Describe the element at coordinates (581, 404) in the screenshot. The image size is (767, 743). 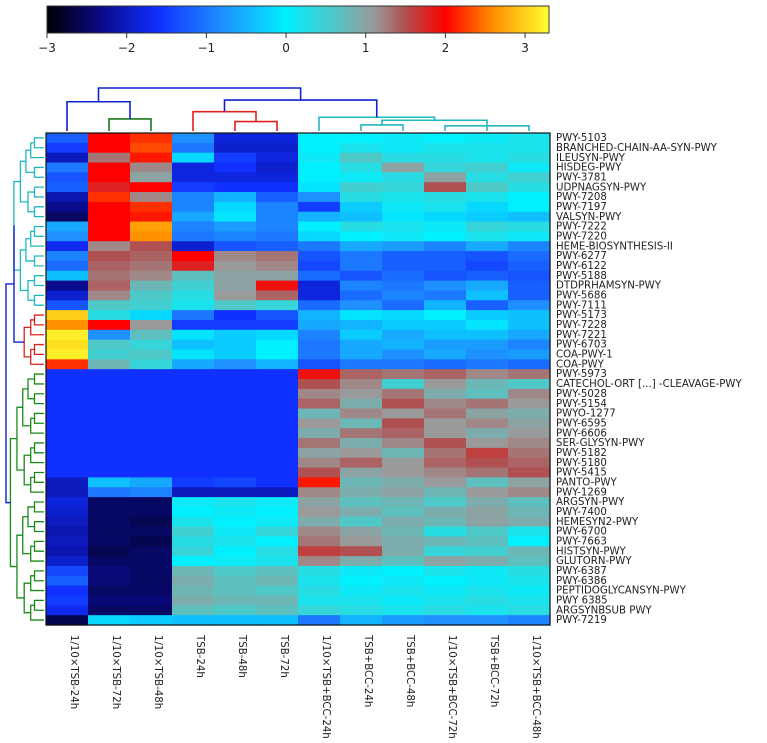
I see `row-label: PWY-5154` at that location.